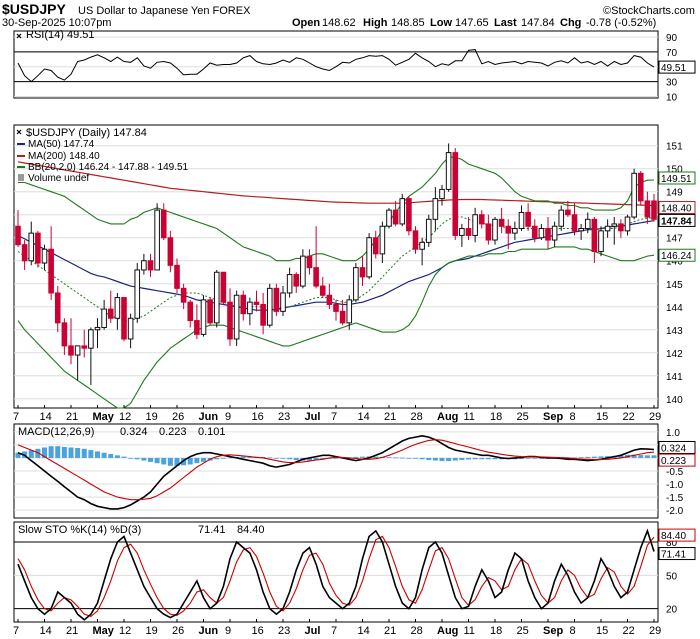 The height and width of the screenshot is (639, 700). Describe the element at coordinates (677, 178) in the screenshot. I see `bb-upper-value-box` at that location.